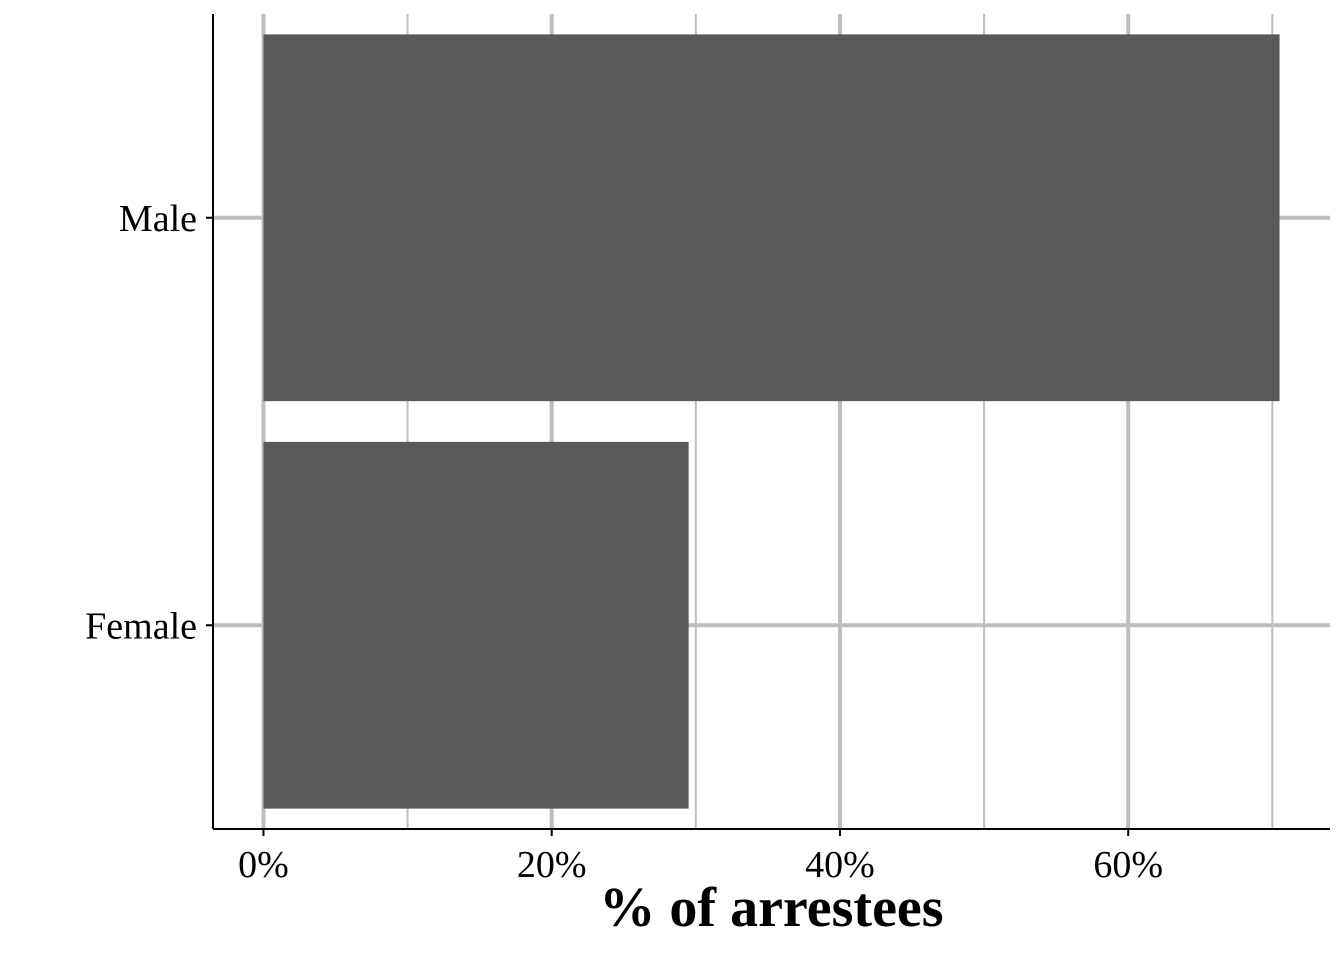 The height and width of the screenshot is (960, 1344). Describe the element at coordinates (552, 865) in the screenshot. I see `x-tick-label: 20%` at that location.